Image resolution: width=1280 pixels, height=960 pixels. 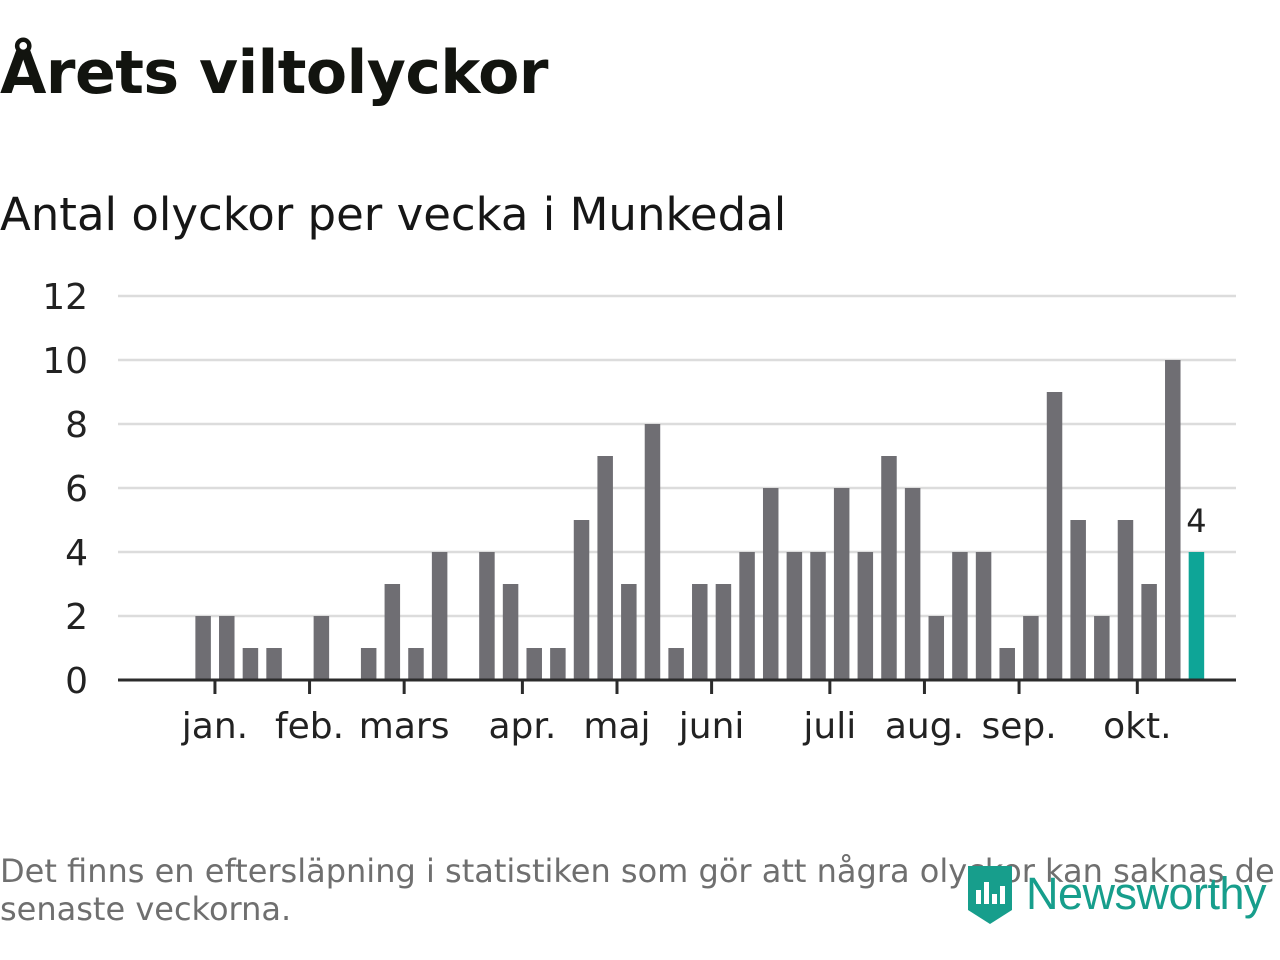 What do you see at coordinates (76, 553) in the screenshot?
I see `y-tick-label: 4` at bounding box center [76, 553].